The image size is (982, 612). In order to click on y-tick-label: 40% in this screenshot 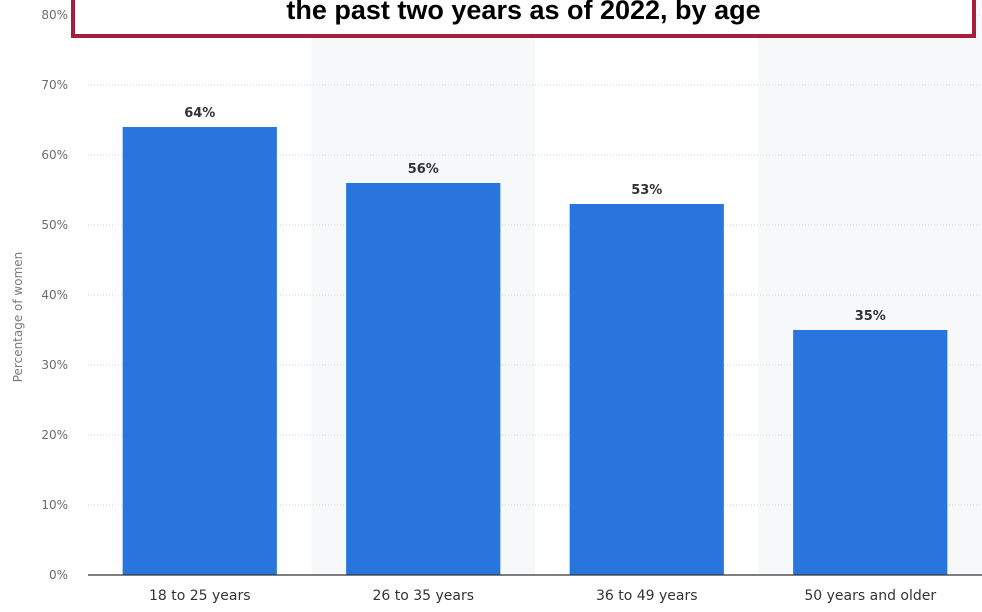, I will do `click(54, 295)`.